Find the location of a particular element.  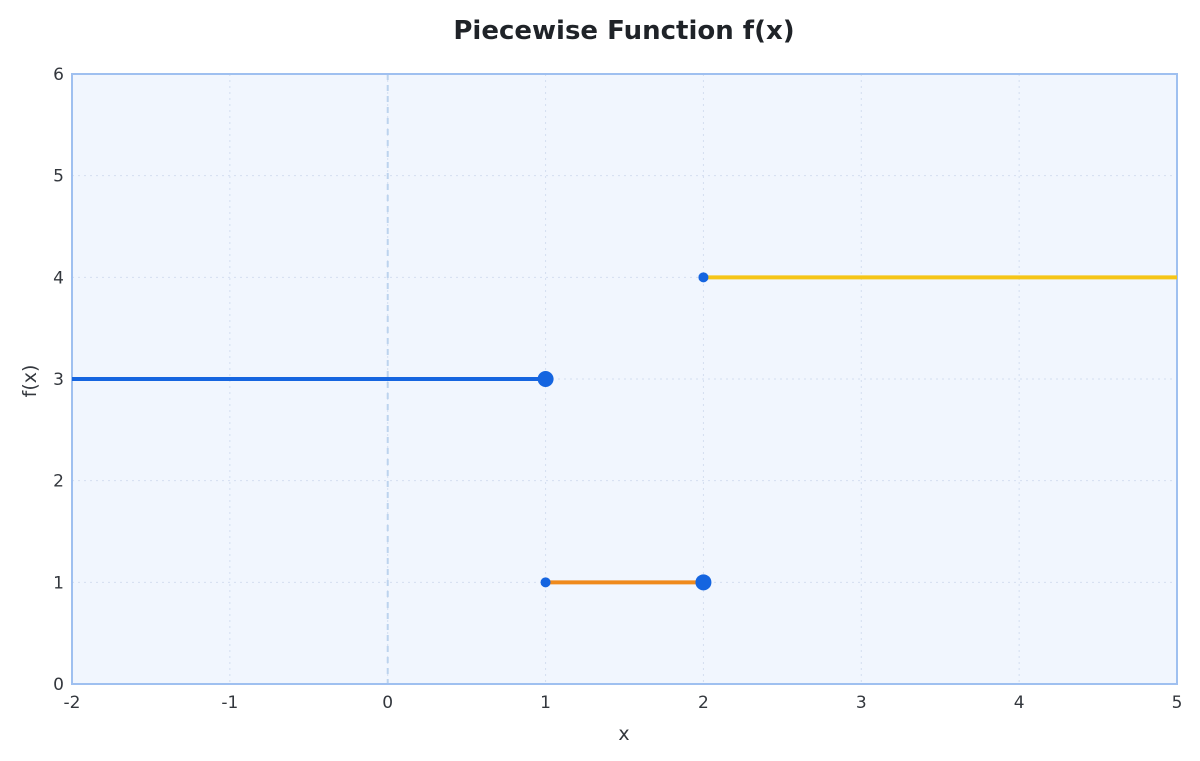

x-tick-label: -1 is located at coordinates (229, 703).